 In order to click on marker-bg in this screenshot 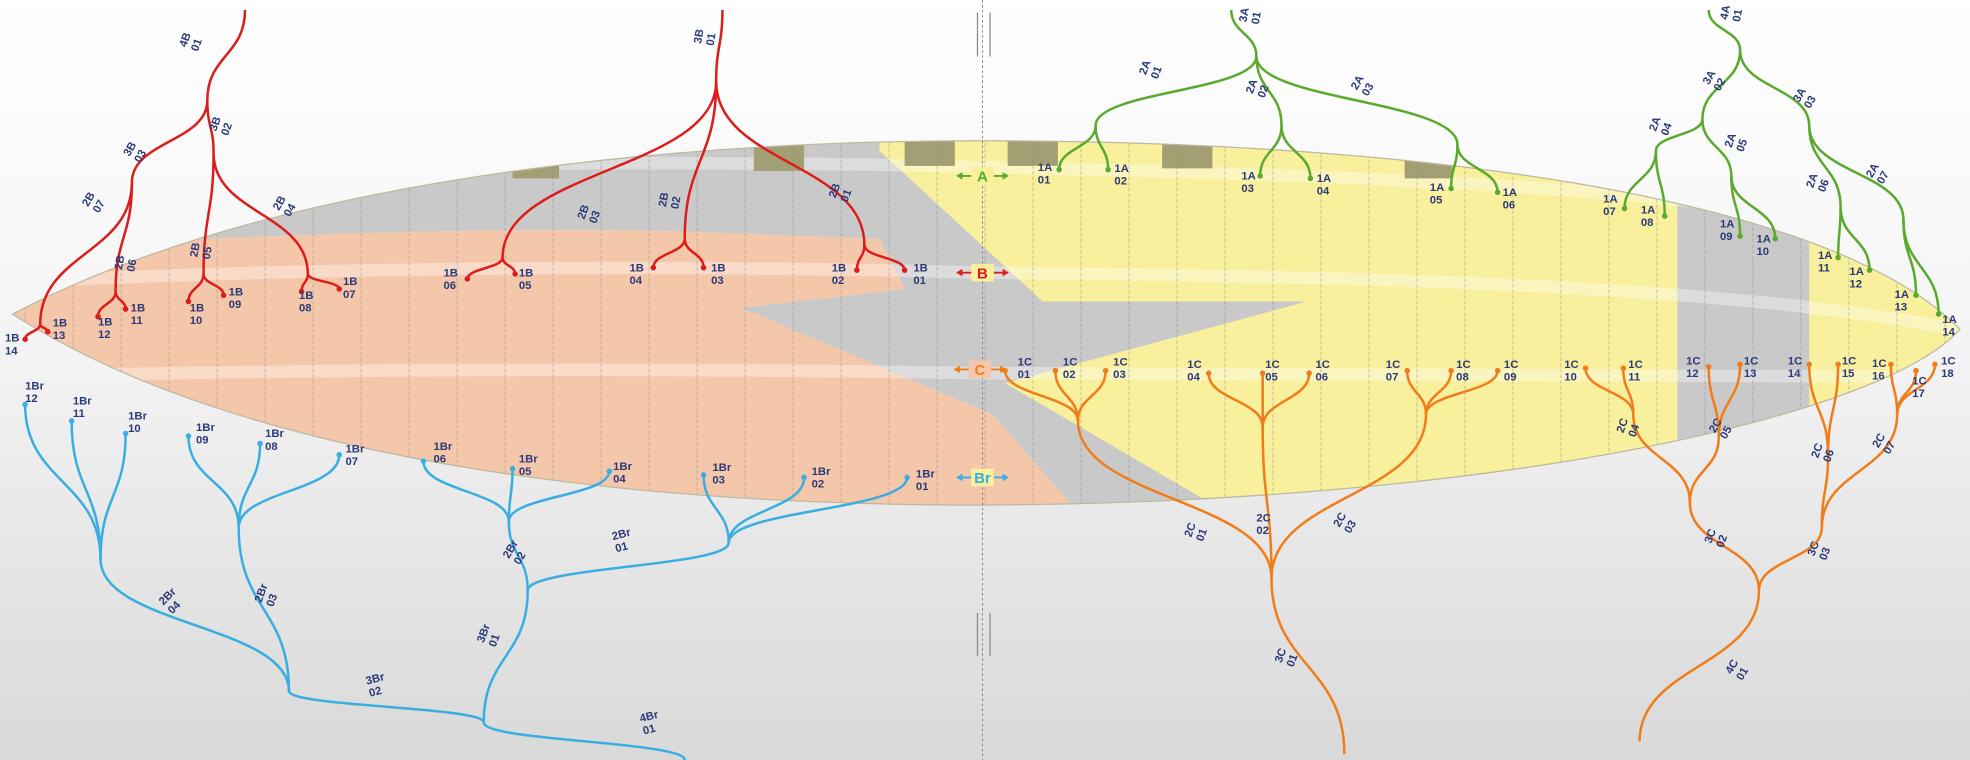, I will do `click(982, 477)`.